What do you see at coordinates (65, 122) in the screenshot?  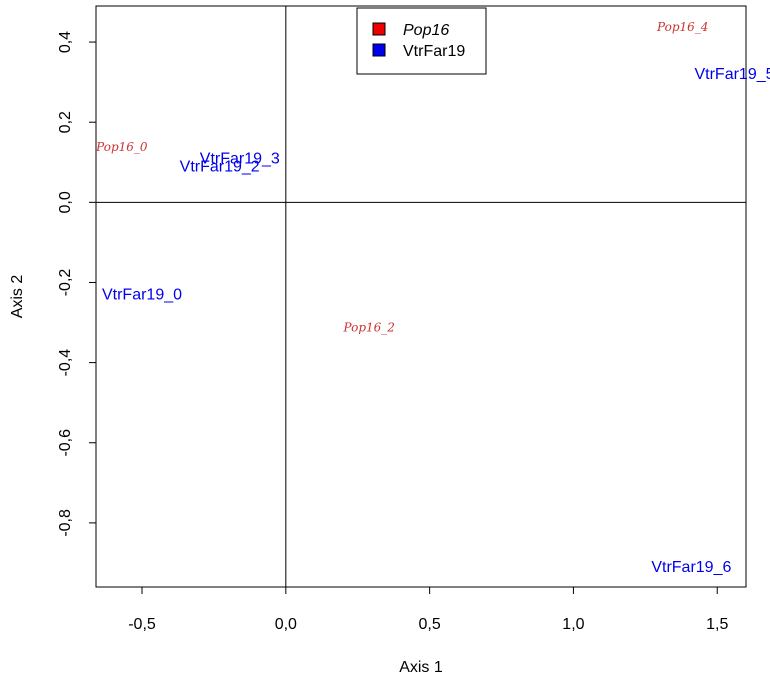 I see `y-tick-label: 0,2` at bounding box center [65, 122].